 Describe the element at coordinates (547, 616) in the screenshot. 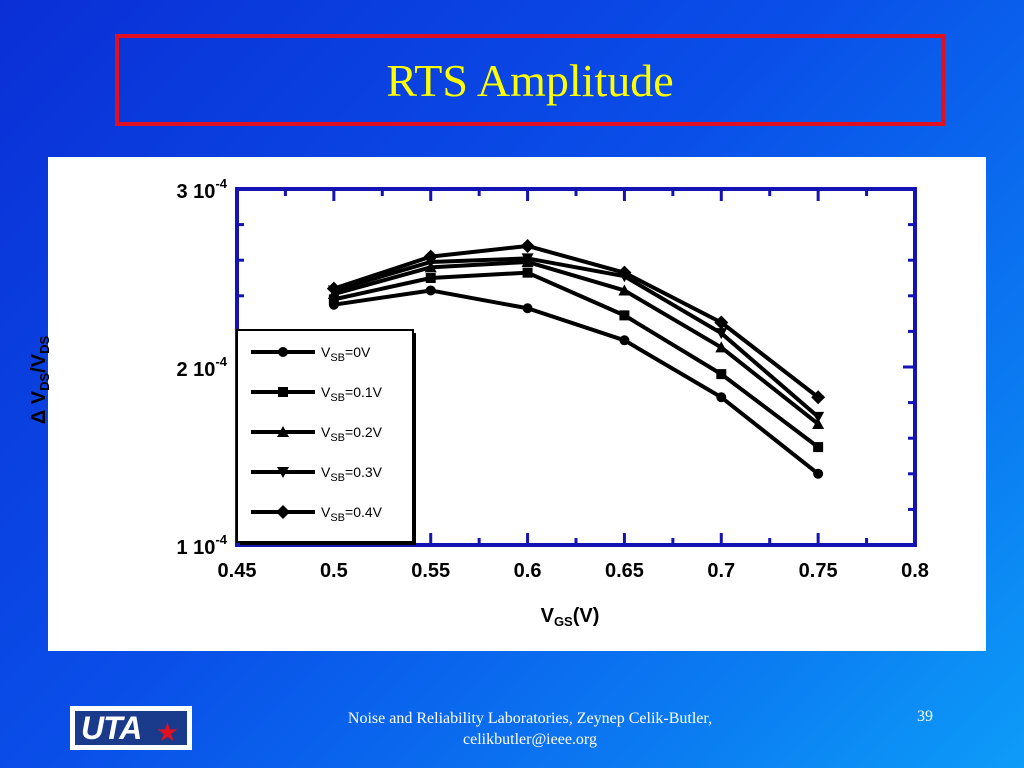

I see `x-axis-label-main: V` at that location.